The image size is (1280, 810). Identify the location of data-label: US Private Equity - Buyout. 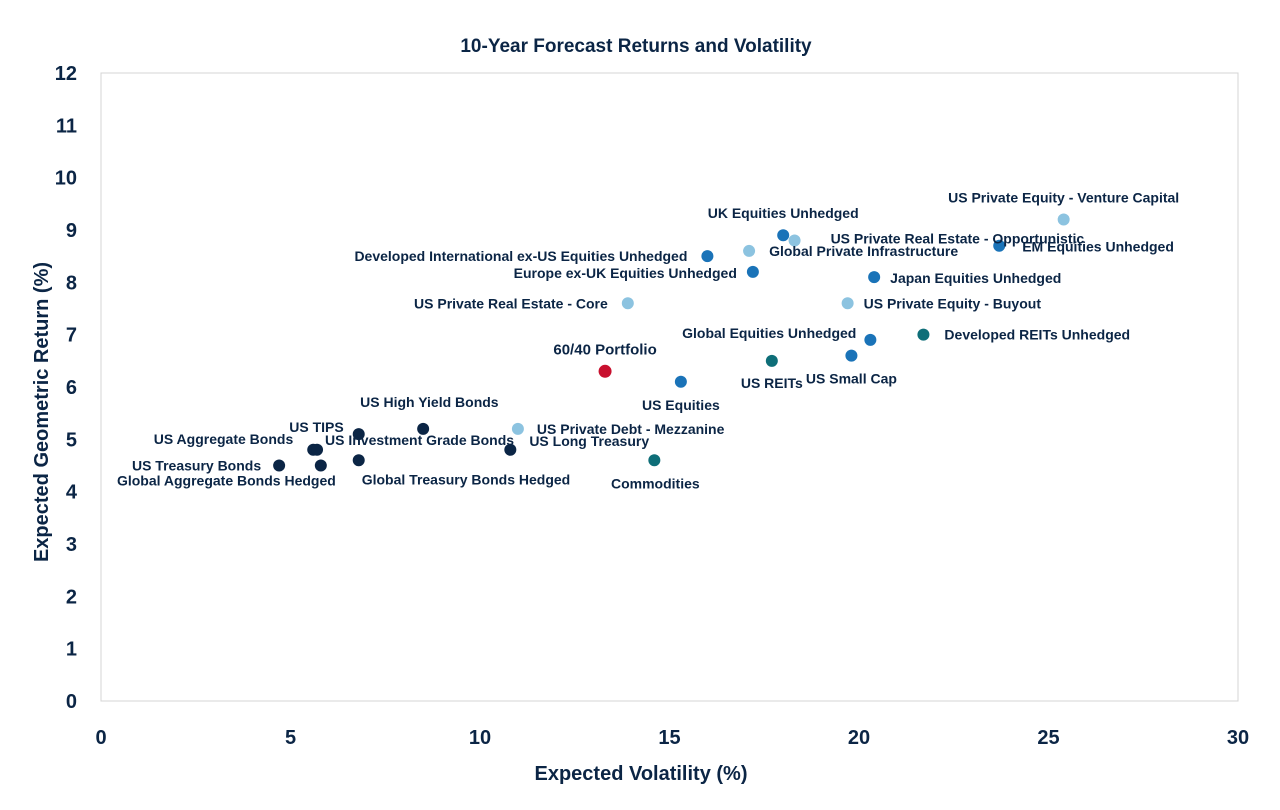
(953, 303).